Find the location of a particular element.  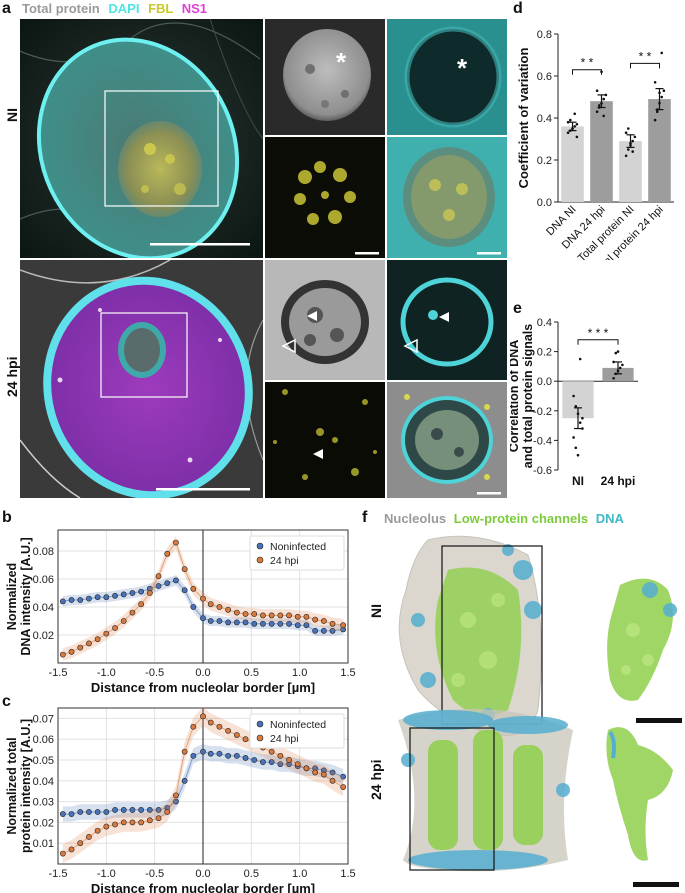

panel-c-xtick-label: 1.0 is located at coordinates (299, 874).